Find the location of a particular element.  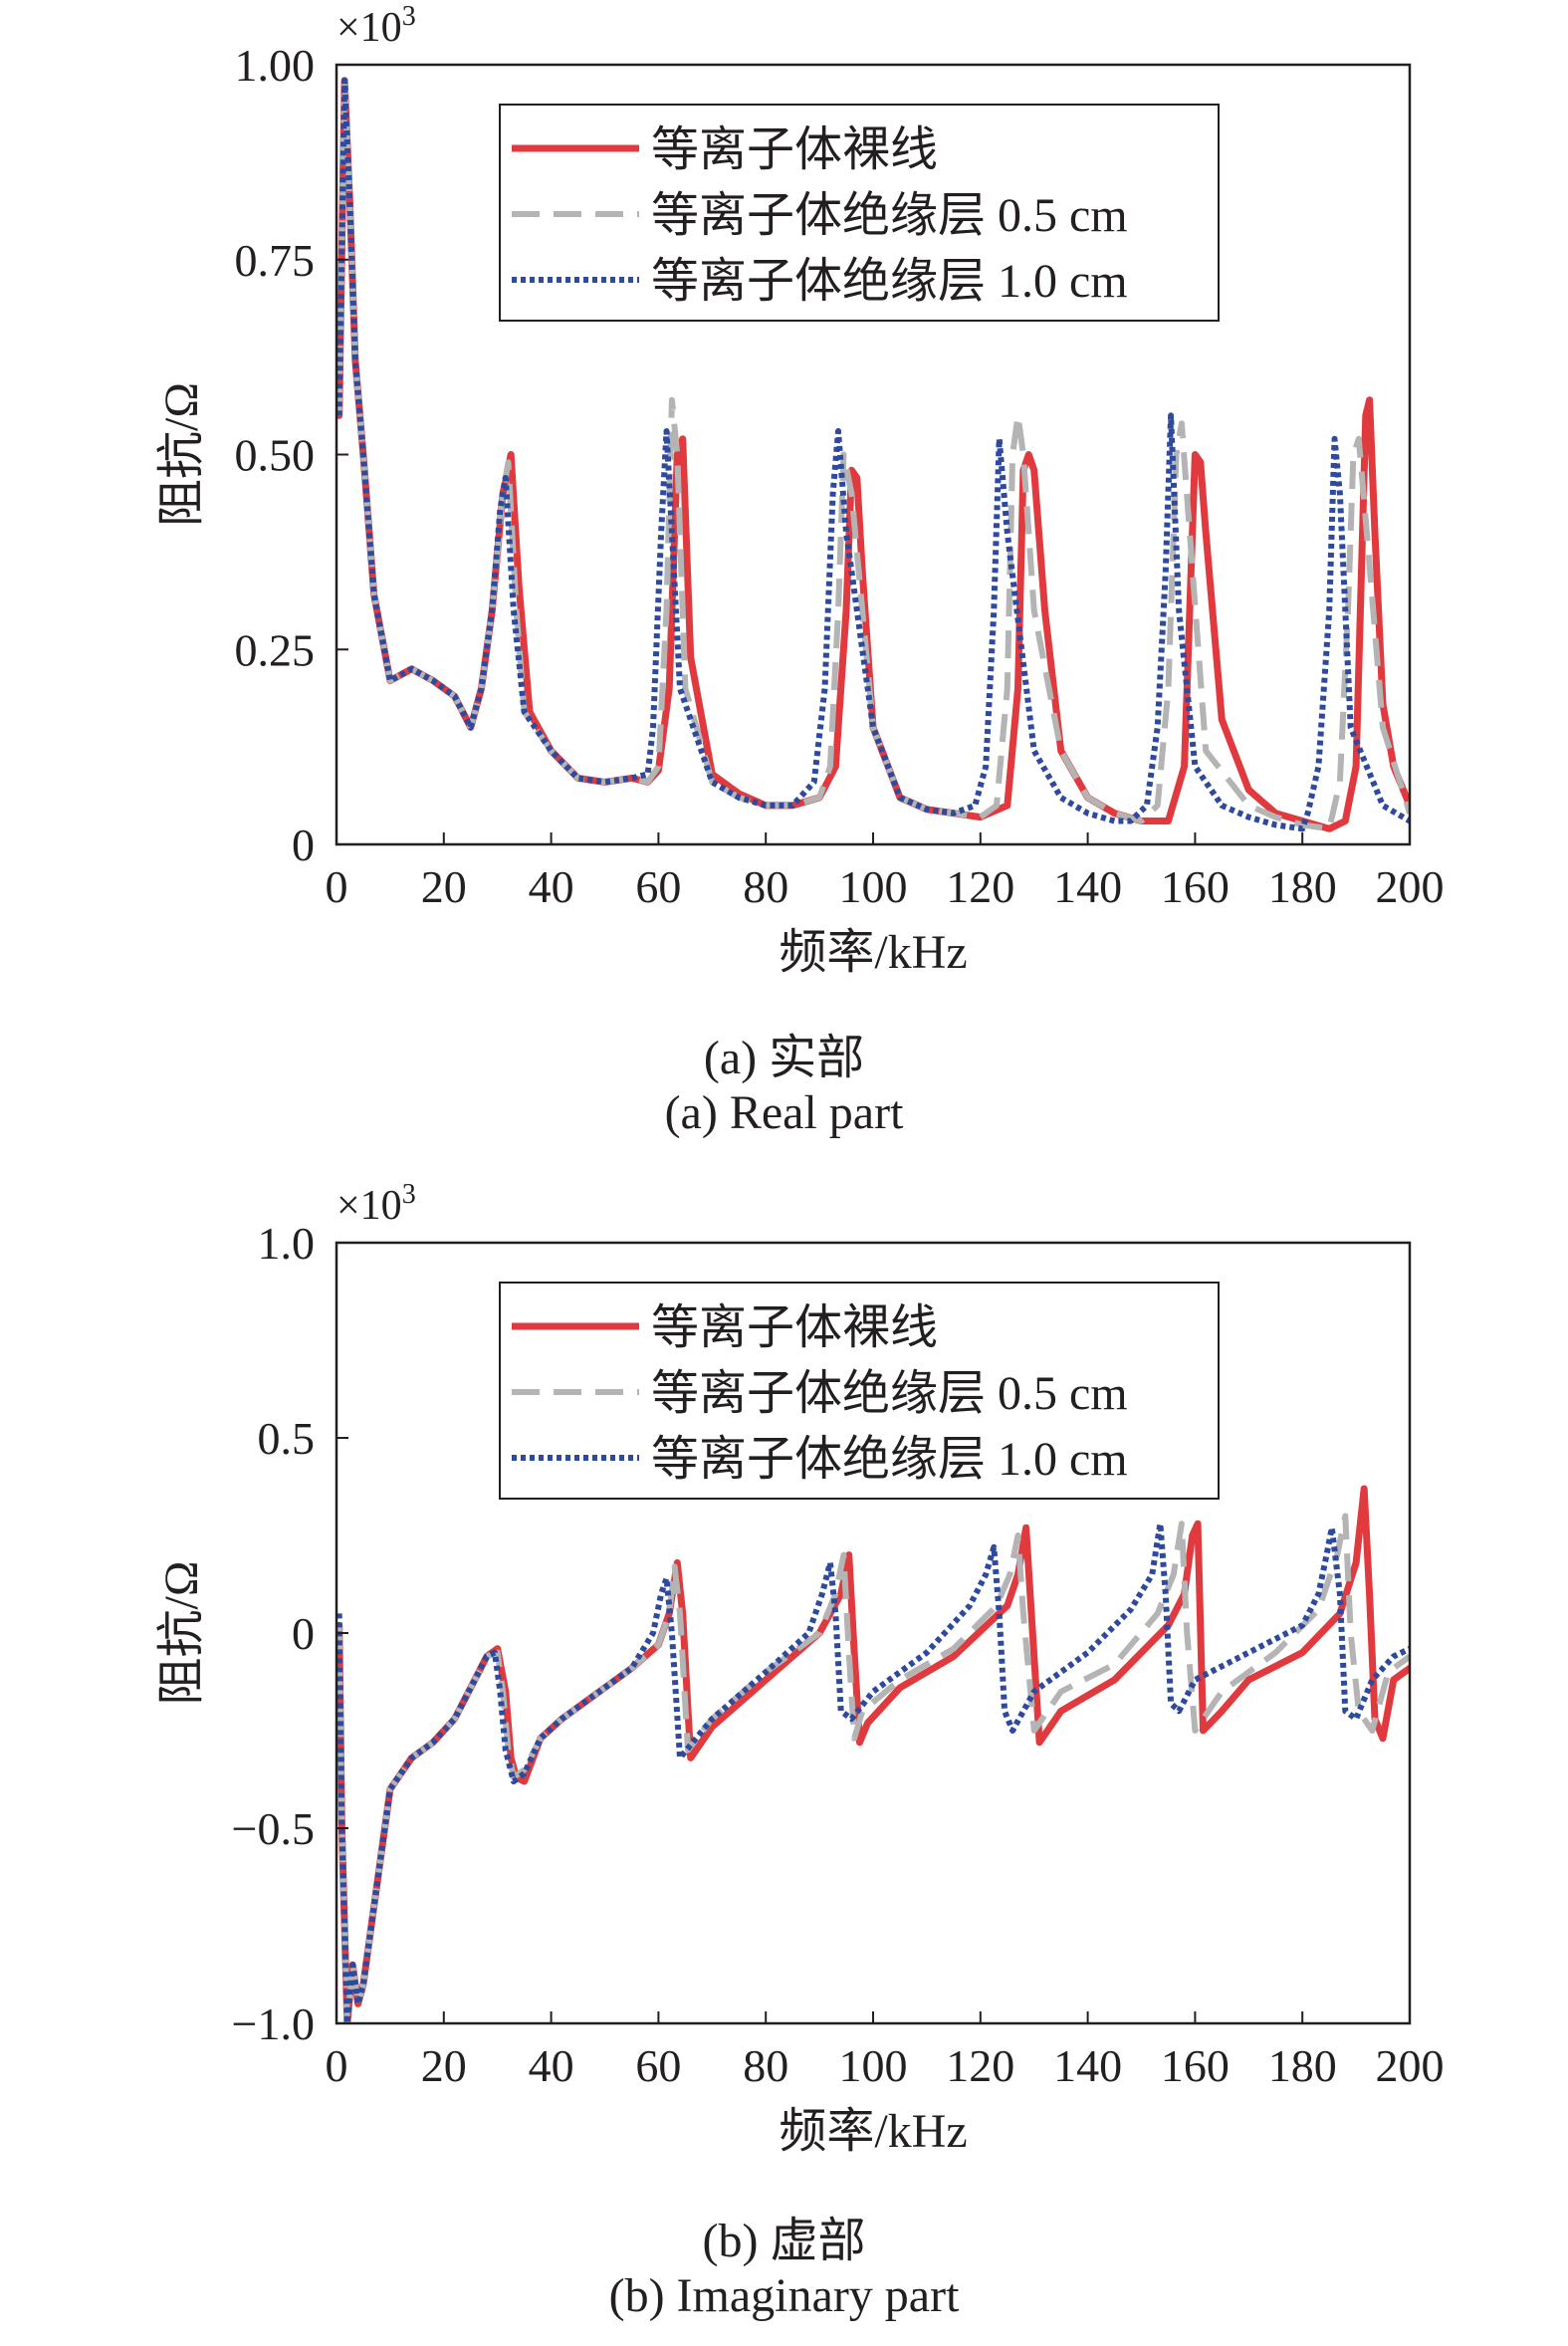

caption-b-zh: (b) 虚部 is located at coordinates (784, 2241).